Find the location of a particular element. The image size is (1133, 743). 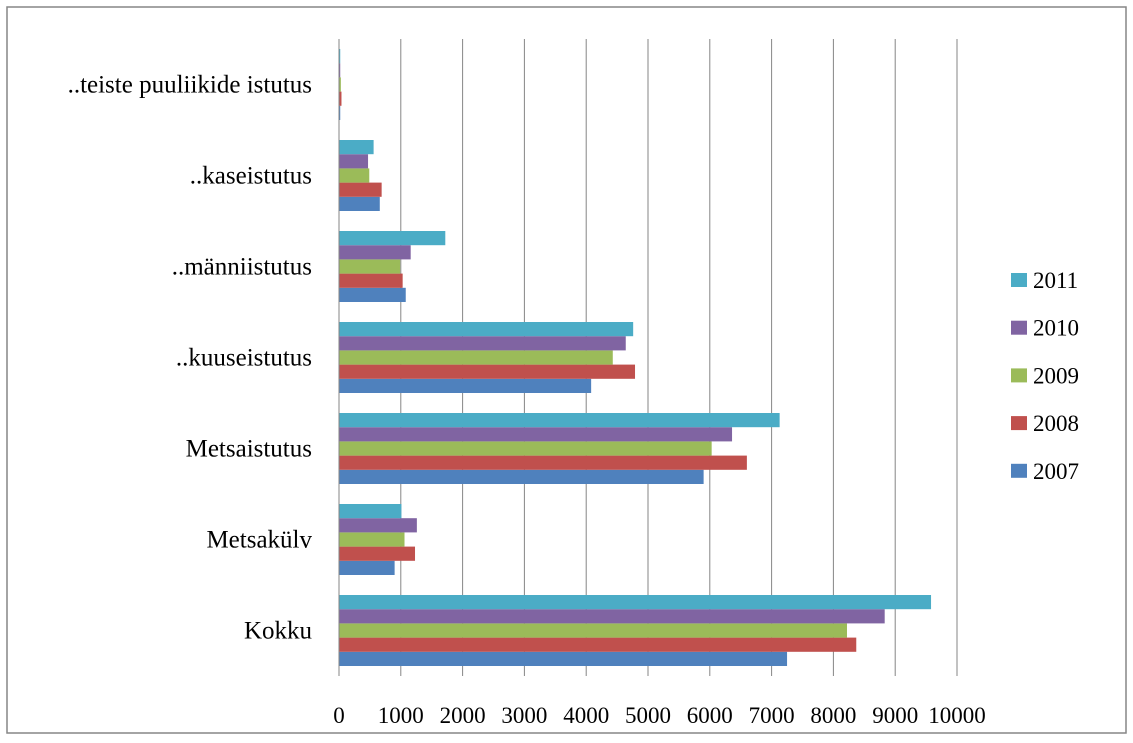

x-tick-label: 2000 is located at coordinates (463, 715).